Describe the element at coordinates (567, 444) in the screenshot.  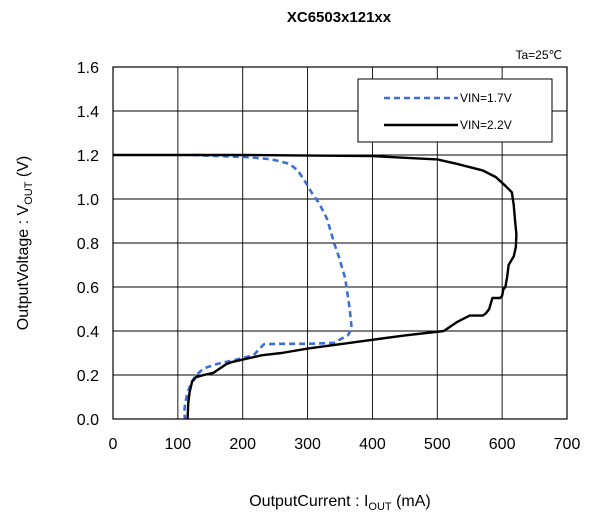
I see `x-tick-label: 700` at that location.